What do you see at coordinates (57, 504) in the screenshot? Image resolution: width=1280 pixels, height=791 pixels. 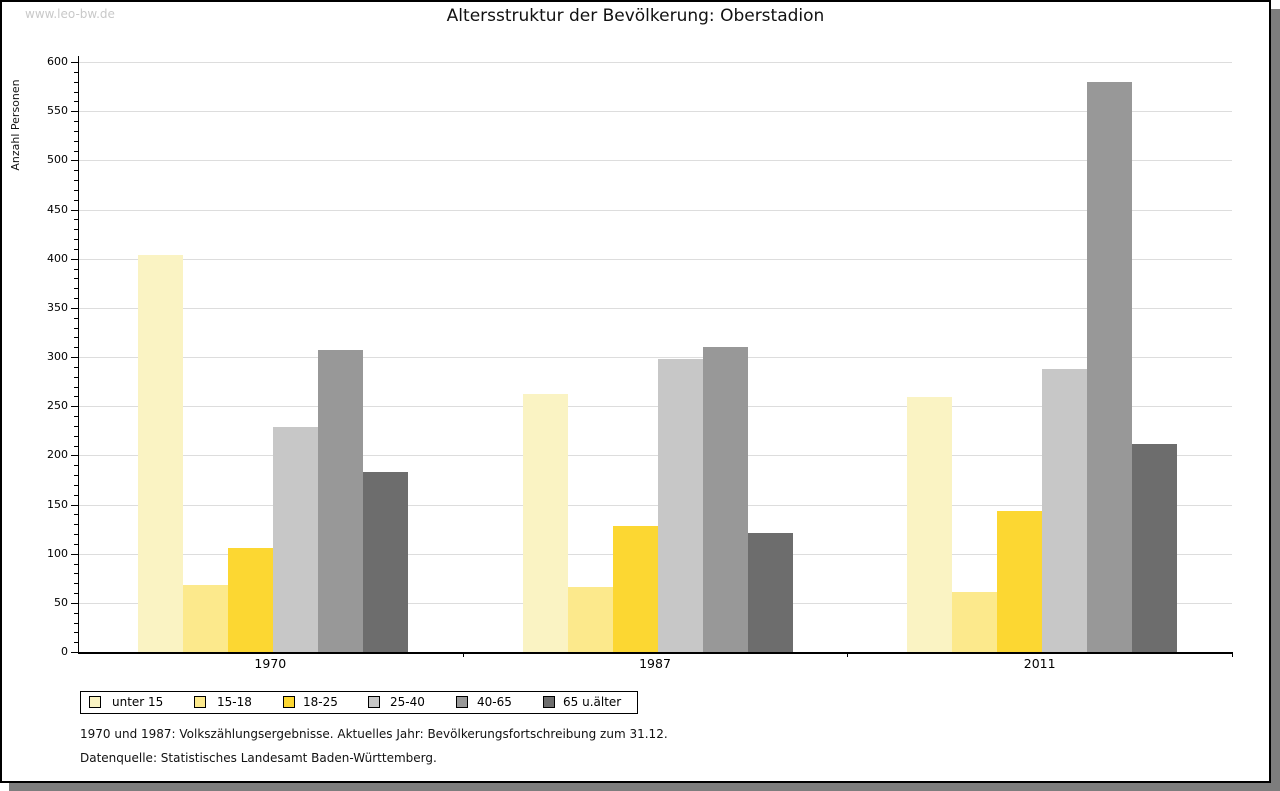 I see `y-tick-label: 150` at bounding box center [57, 504].